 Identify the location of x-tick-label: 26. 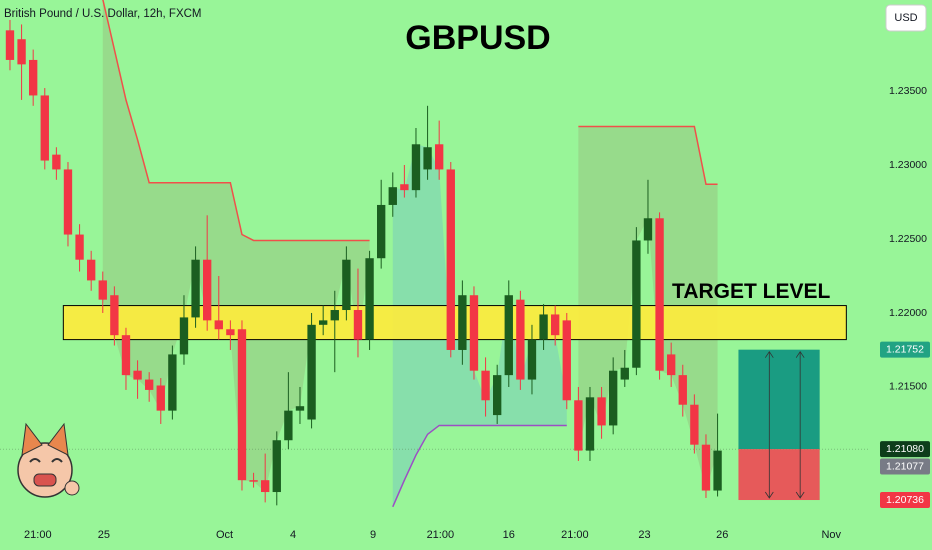
(722, 535).